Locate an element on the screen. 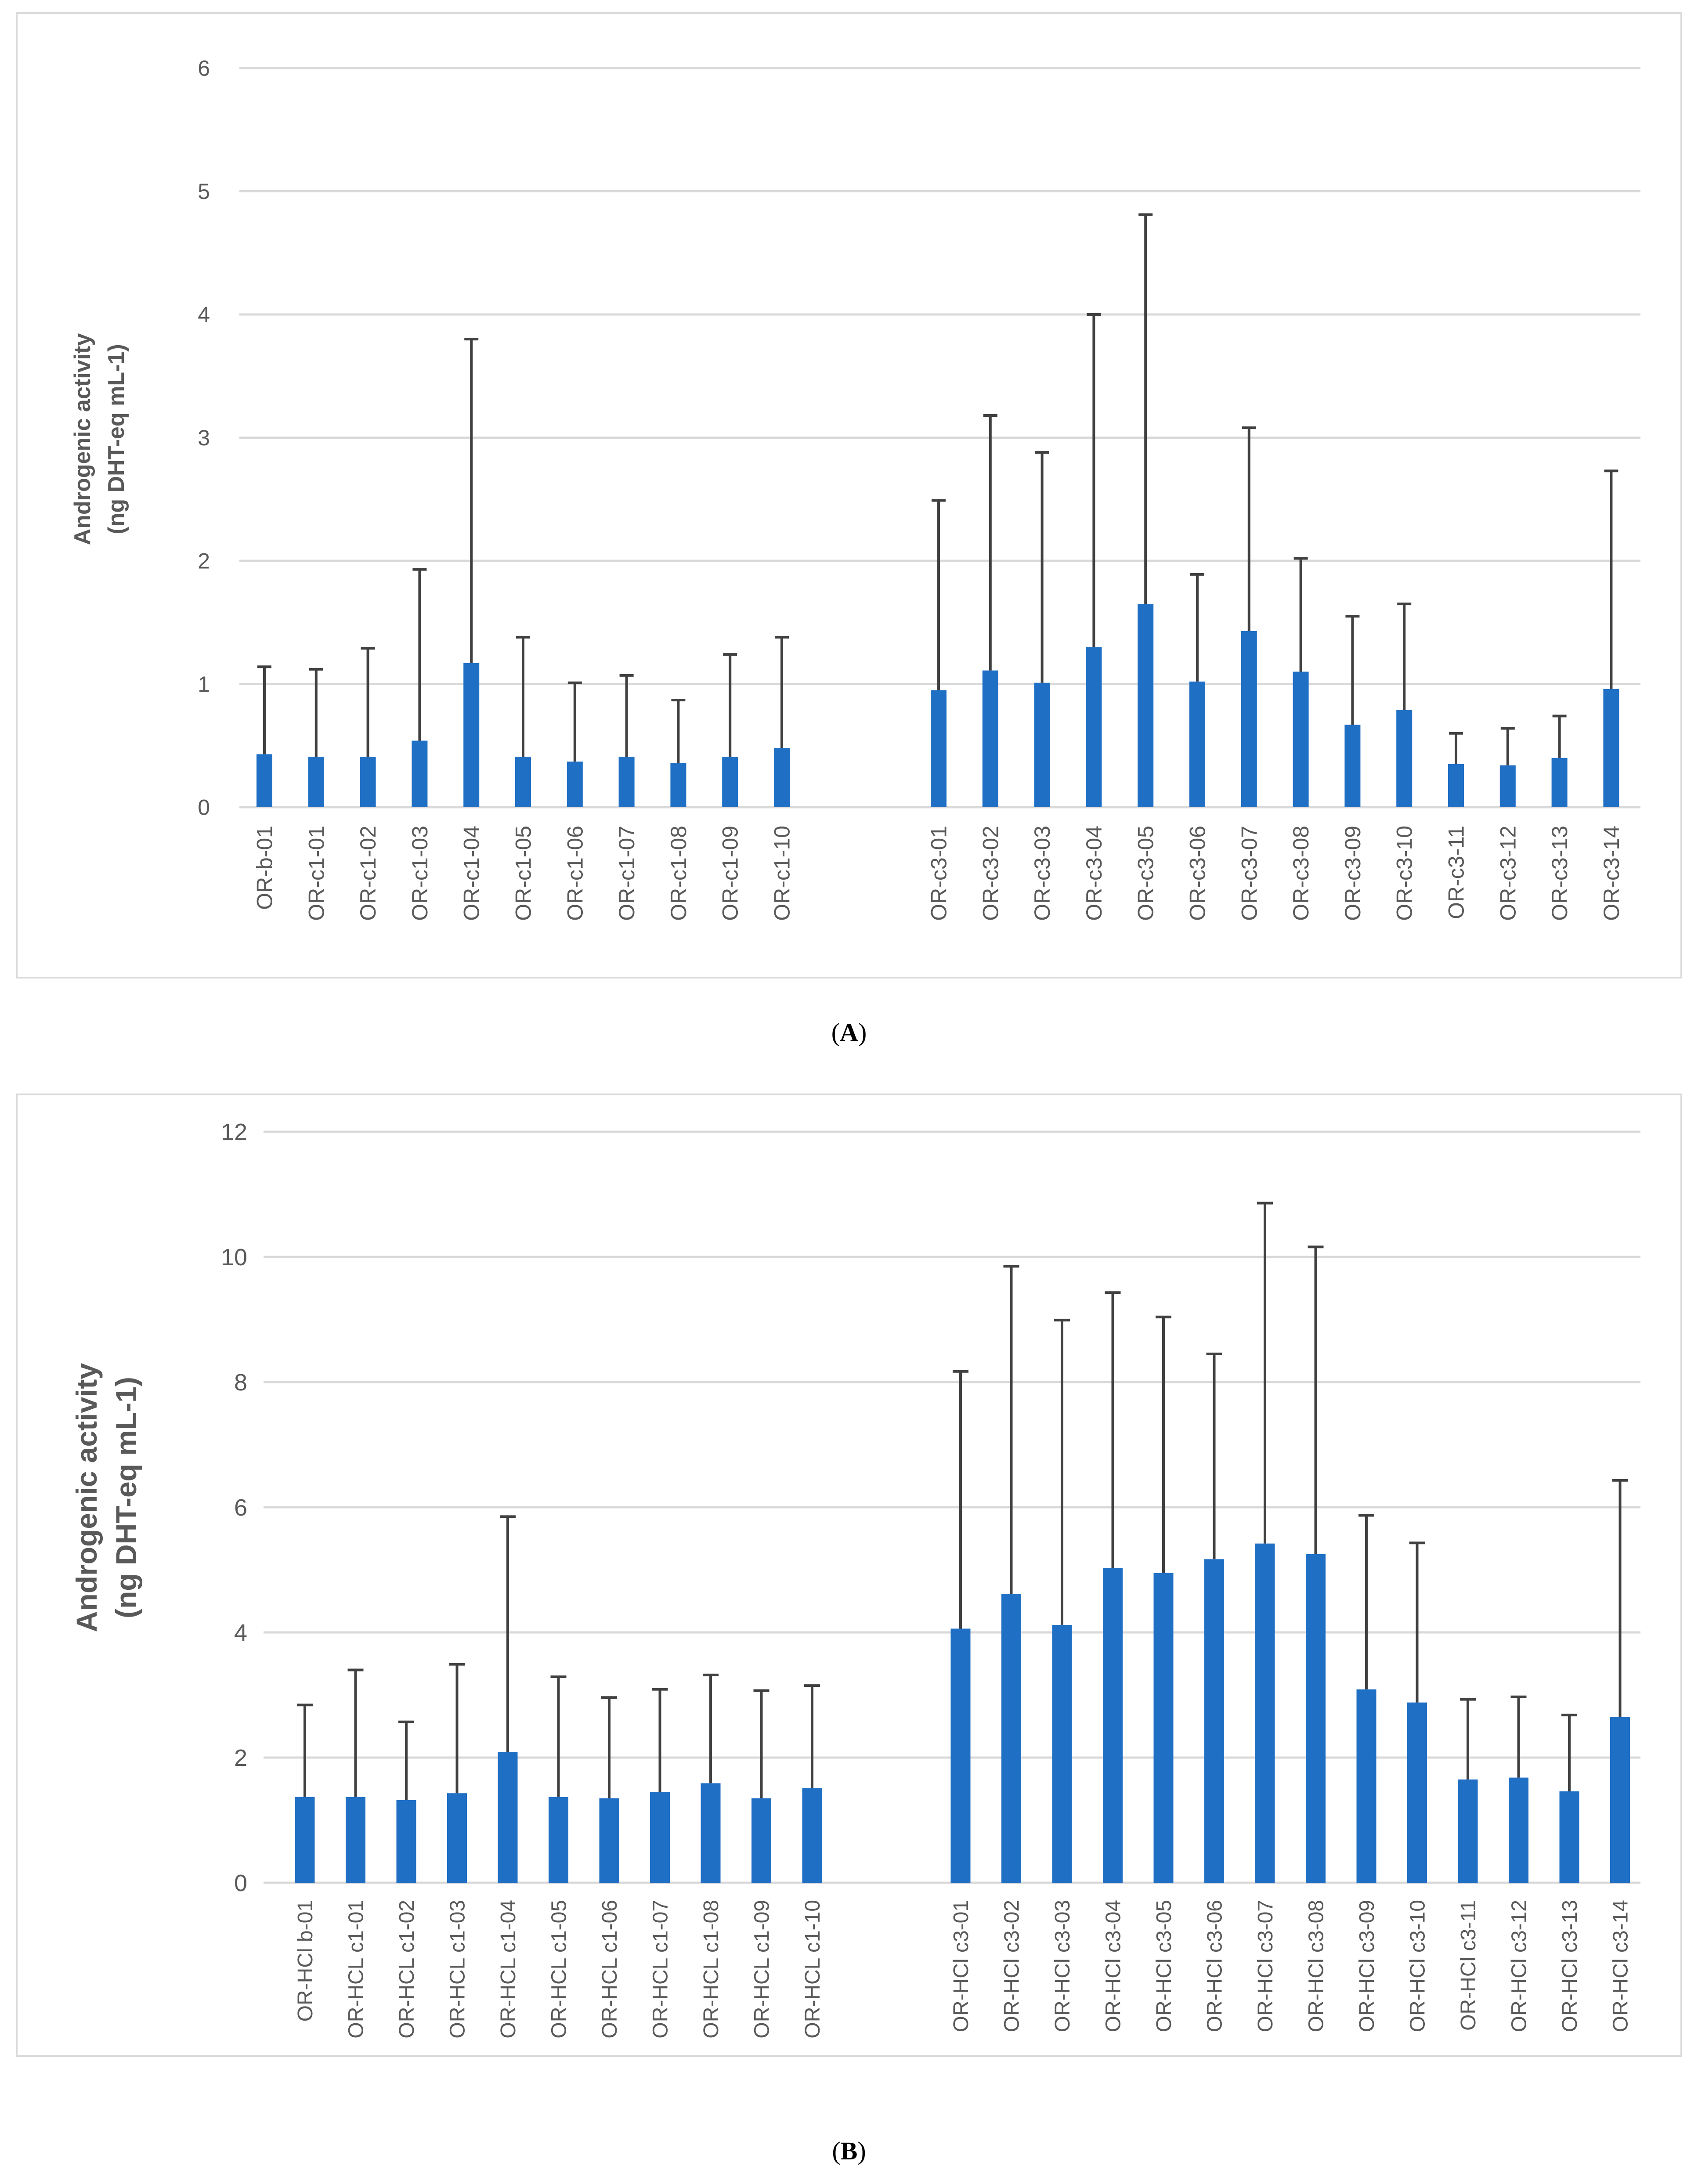  x-tick-label-a-14: OR-c3-04 is located at coordinates (1094, 873).